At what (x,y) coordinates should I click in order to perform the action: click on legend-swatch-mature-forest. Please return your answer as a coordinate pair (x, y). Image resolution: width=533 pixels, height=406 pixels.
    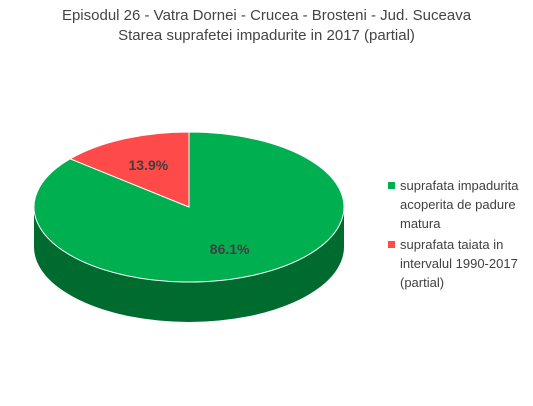
    Looking at the image, I should click on (391, 185).